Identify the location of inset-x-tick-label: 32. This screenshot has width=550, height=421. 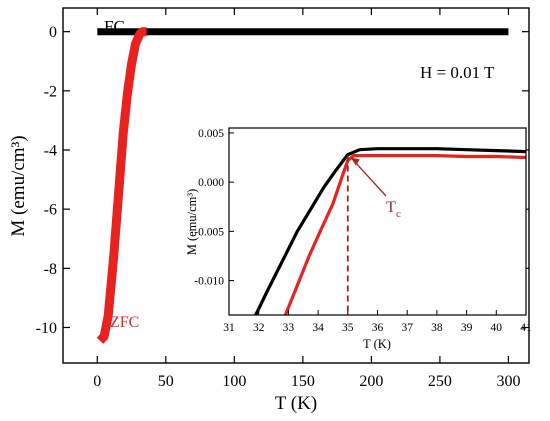
(259, 328).